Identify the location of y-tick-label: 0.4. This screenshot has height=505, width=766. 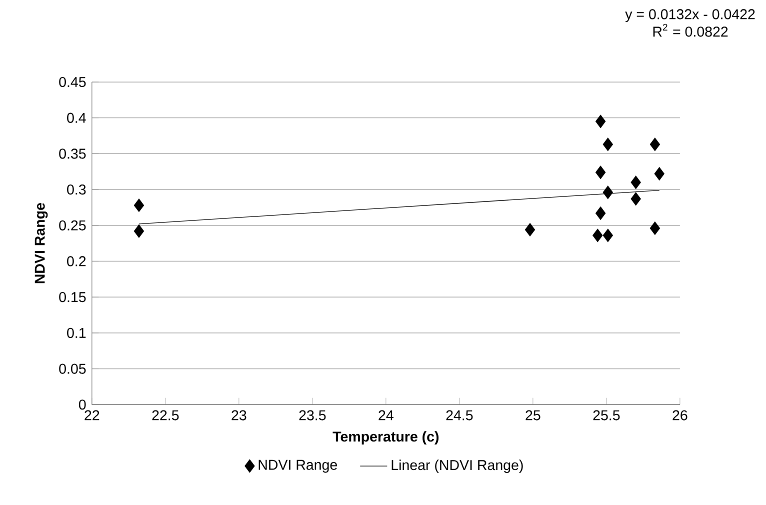
(76, 118).